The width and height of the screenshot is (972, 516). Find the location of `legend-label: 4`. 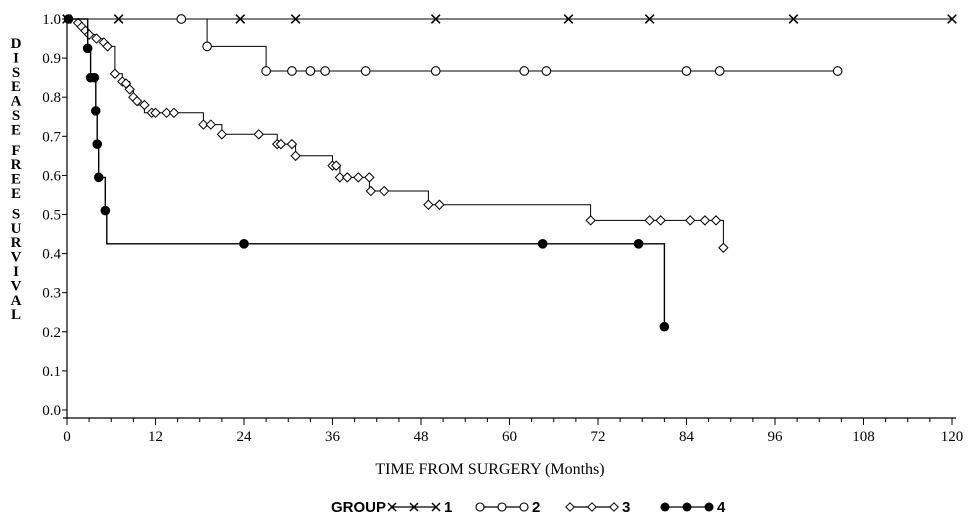

legend-label: 4 is located at coordinates (721, 507).